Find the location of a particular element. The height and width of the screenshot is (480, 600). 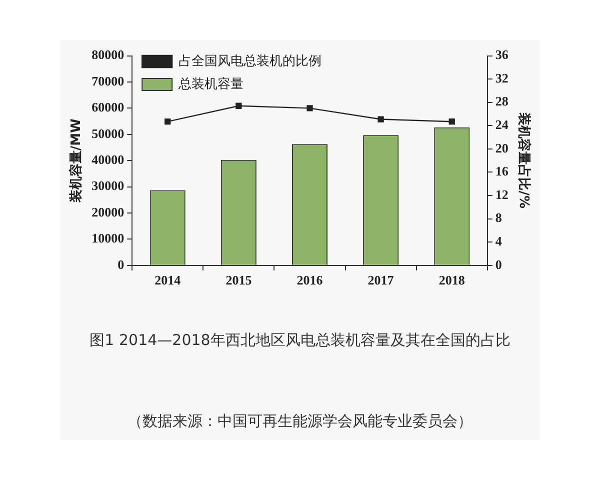

y-tick-label: 60000 is located at coordinates (108, 107).